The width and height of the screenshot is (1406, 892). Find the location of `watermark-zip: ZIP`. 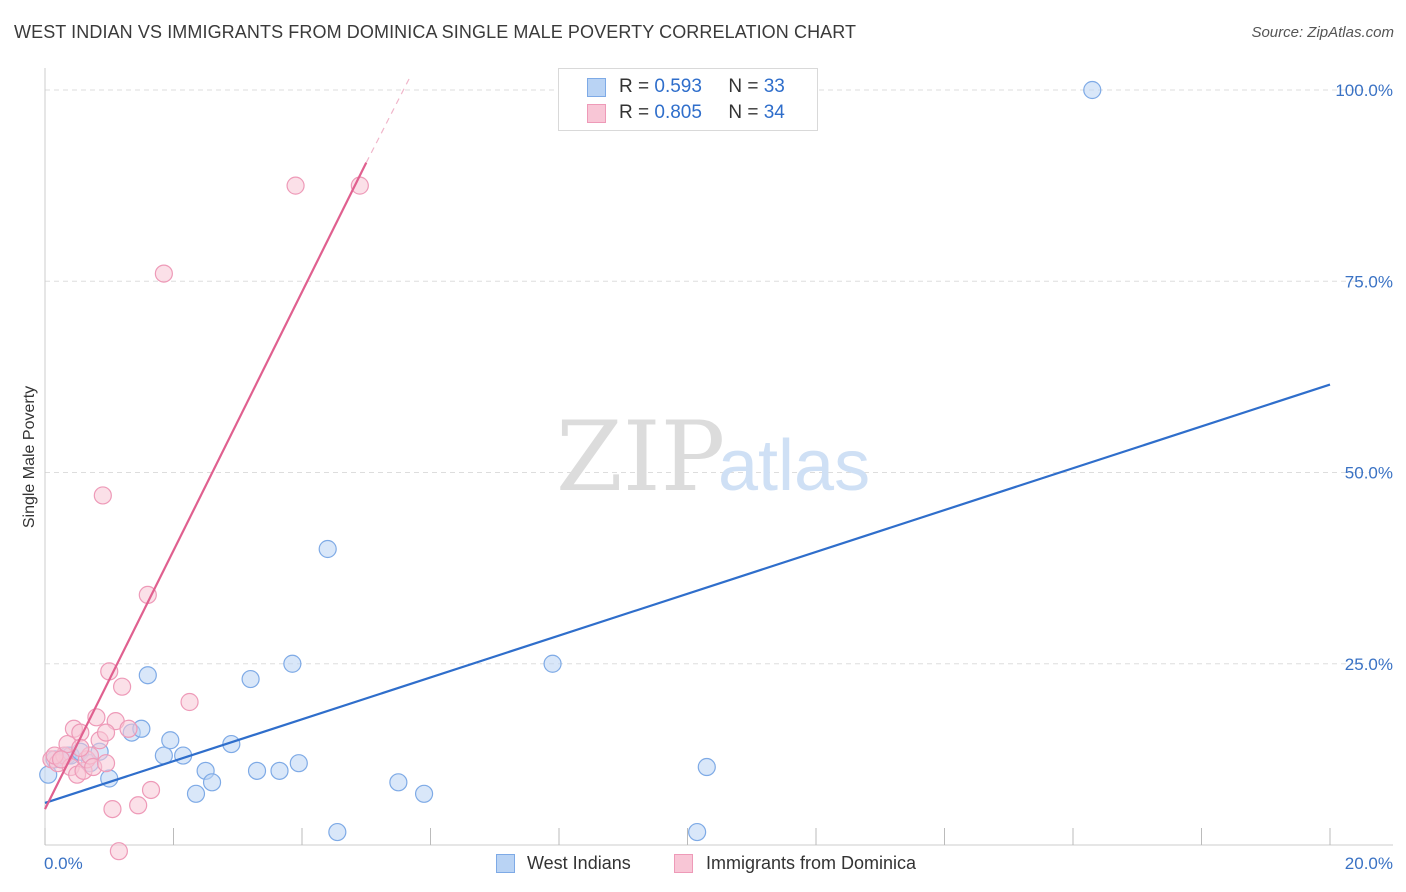

watermark-zip: ZIP is located at coordinates (640, 457).